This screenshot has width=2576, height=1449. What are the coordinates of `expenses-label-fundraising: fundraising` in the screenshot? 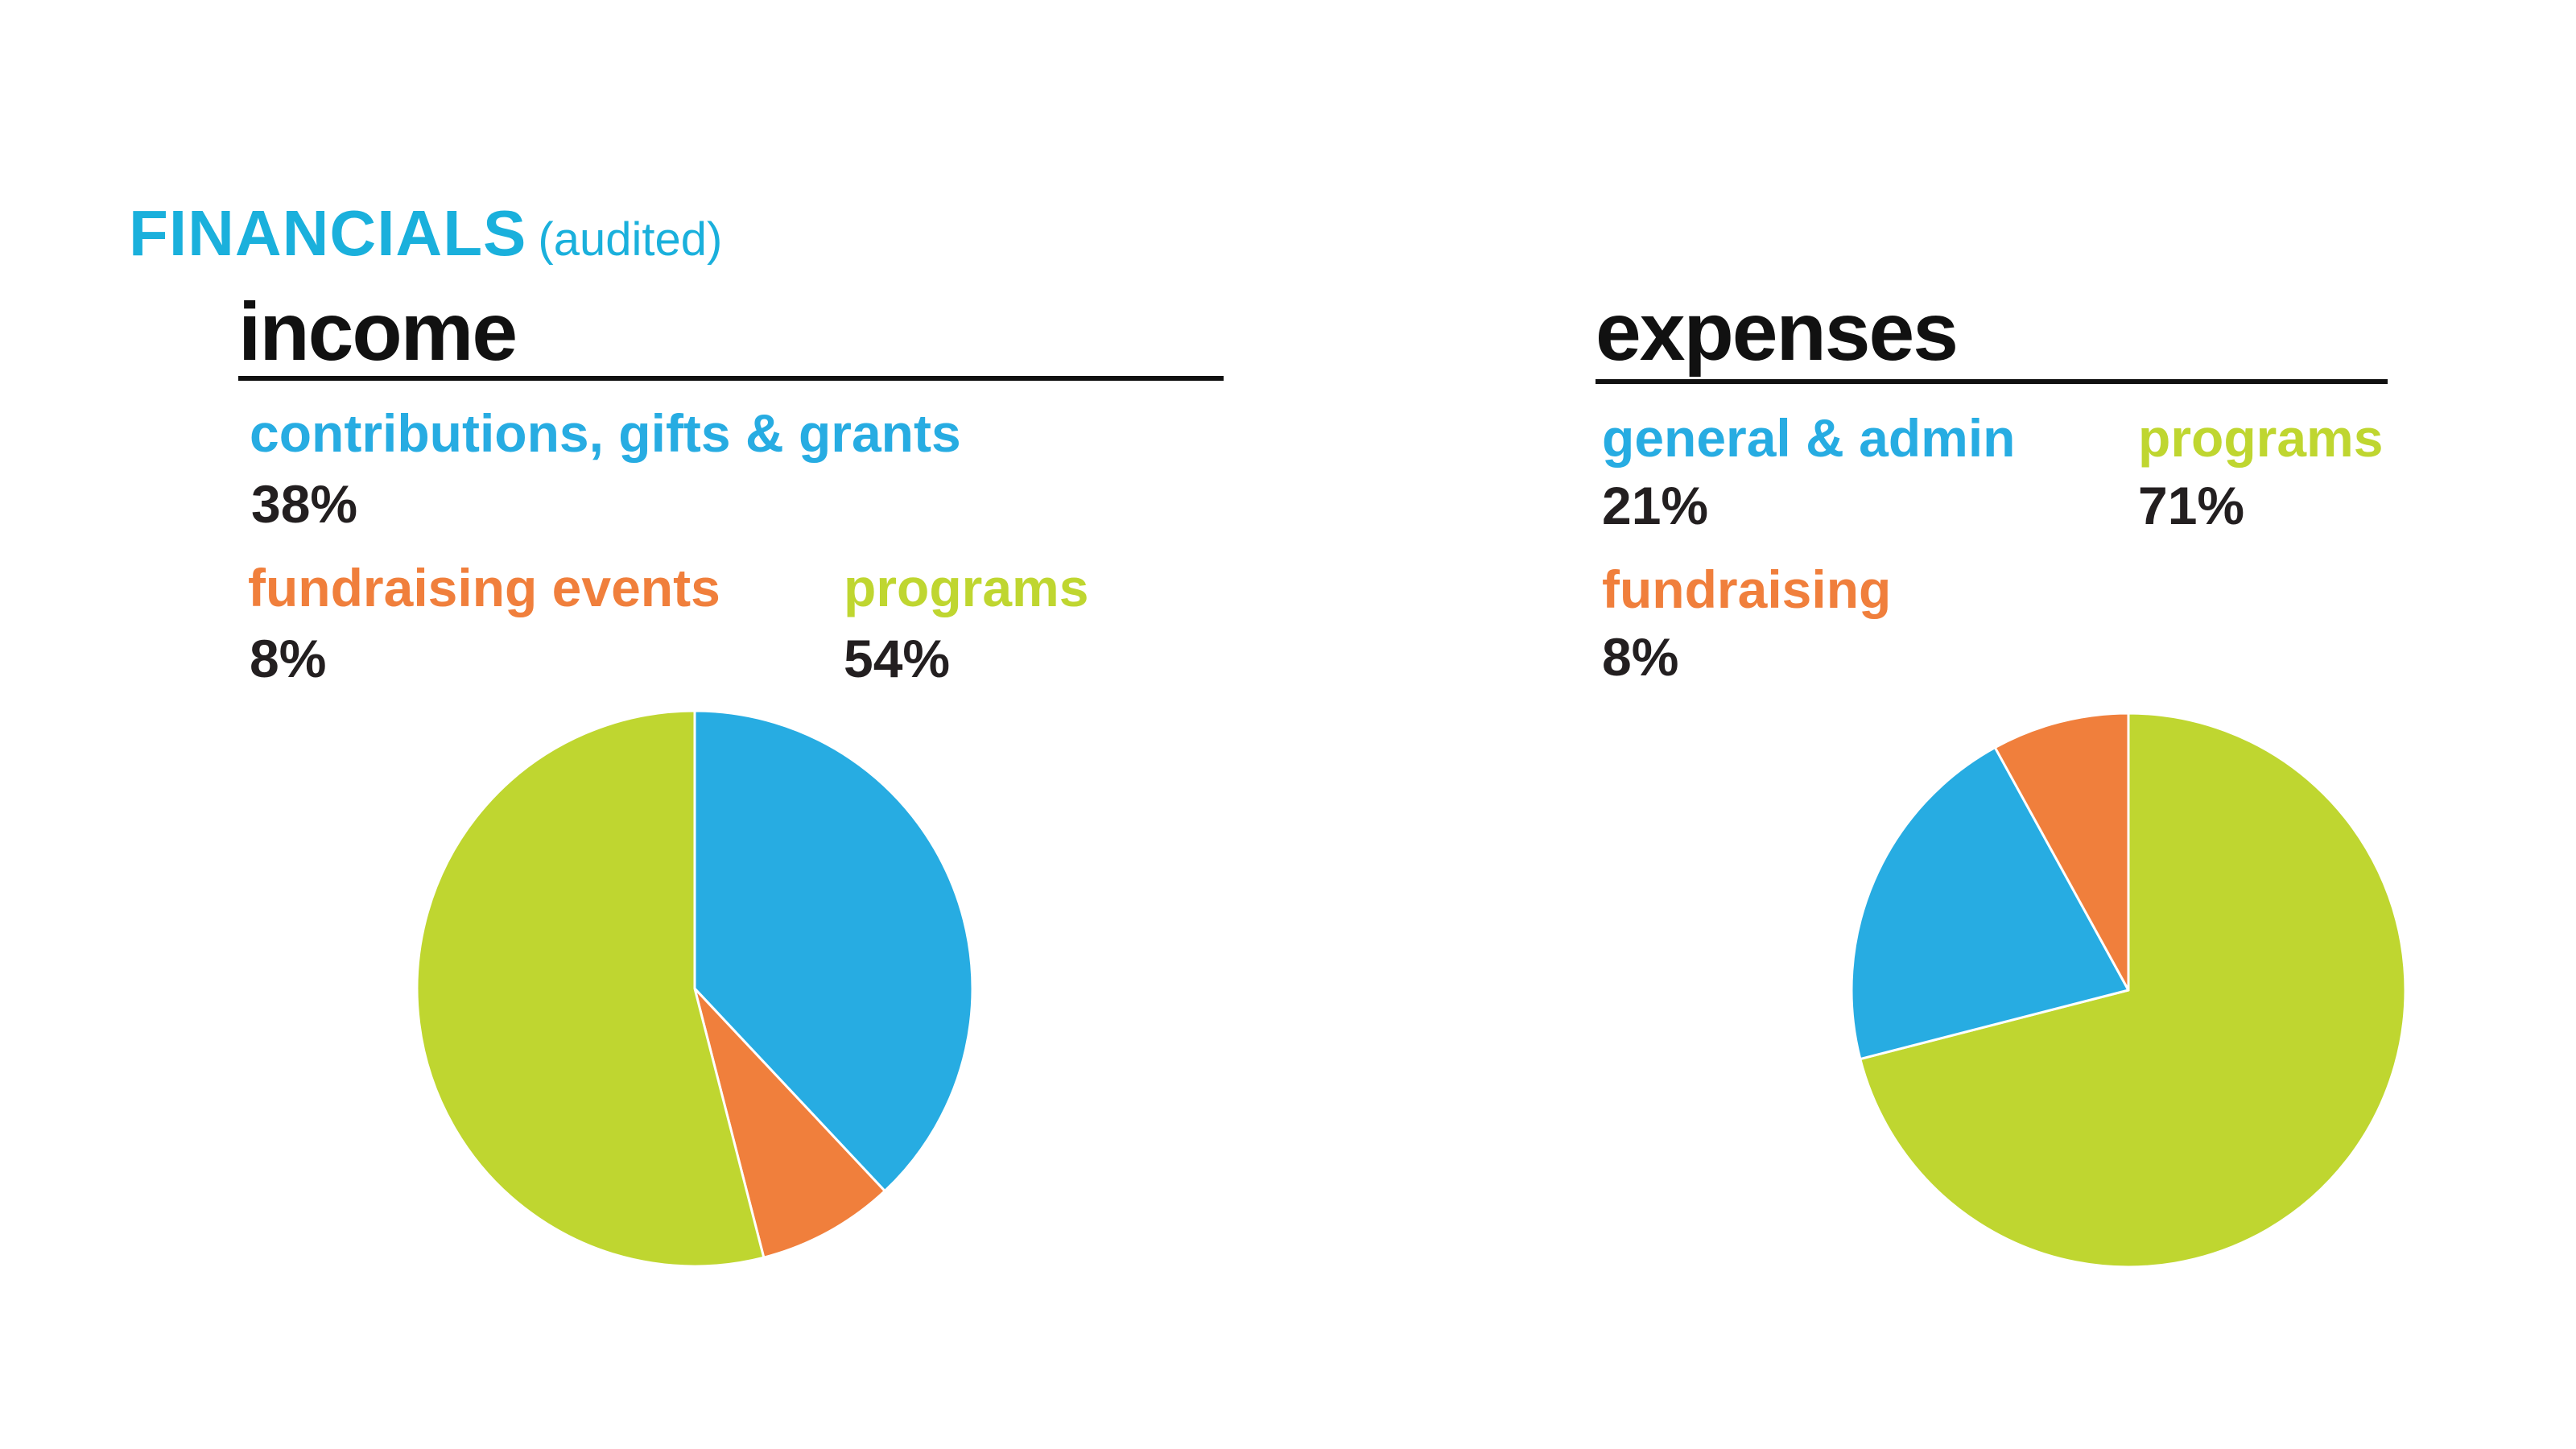 It's located at (1747, 589).